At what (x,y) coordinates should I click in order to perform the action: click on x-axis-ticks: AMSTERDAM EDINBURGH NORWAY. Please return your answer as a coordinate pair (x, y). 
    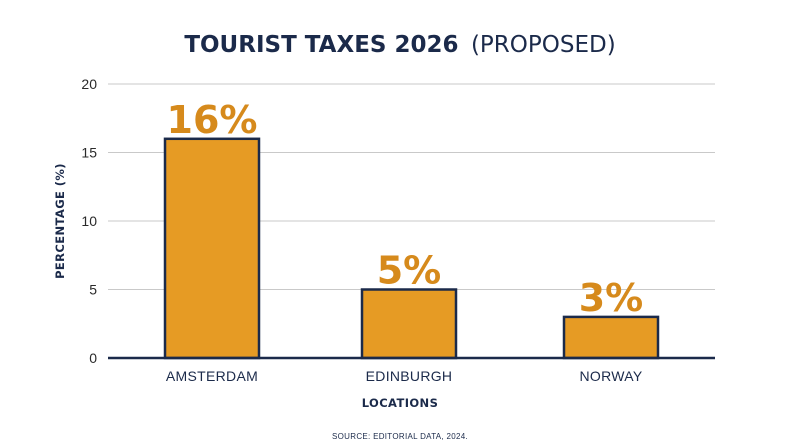
    Looking at the image, I should click on (404, 376).